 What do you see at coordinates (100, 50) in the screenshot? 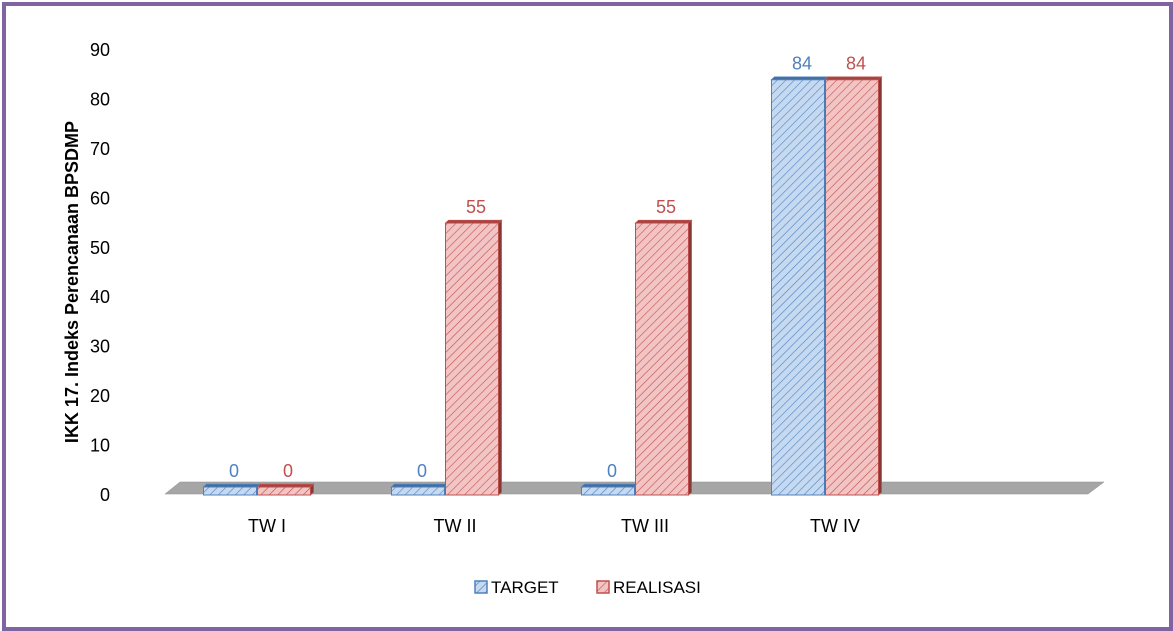
I see `y-tick-label: 90` at bounding box center [100, 50].